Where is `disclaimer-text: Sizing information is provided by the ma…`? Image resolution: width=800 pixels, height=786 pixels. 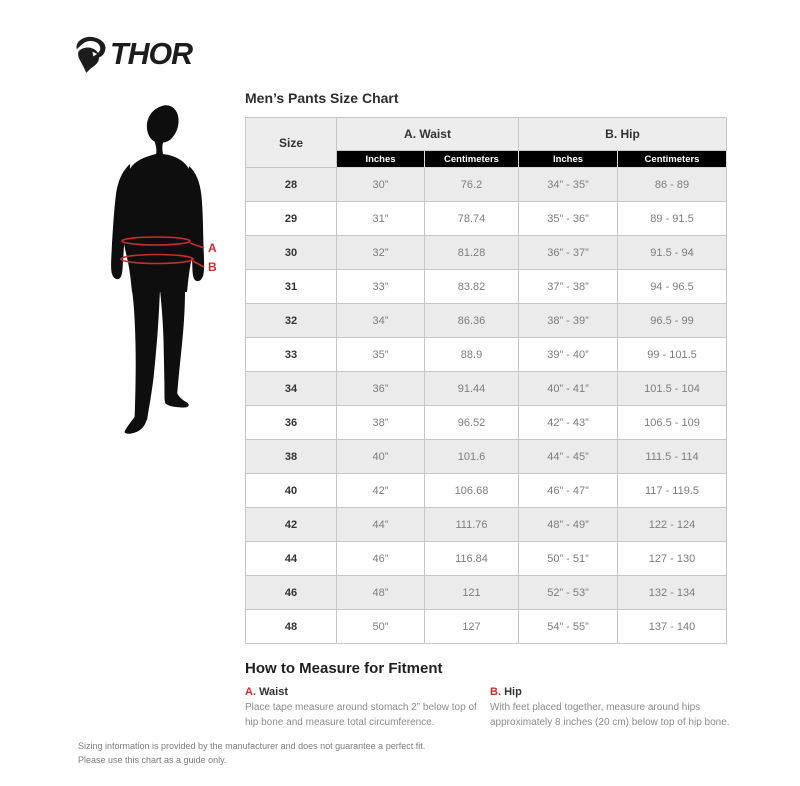 disclaimer-text: Sizing information is provided by the ma… is located at coordinates (251, 754).